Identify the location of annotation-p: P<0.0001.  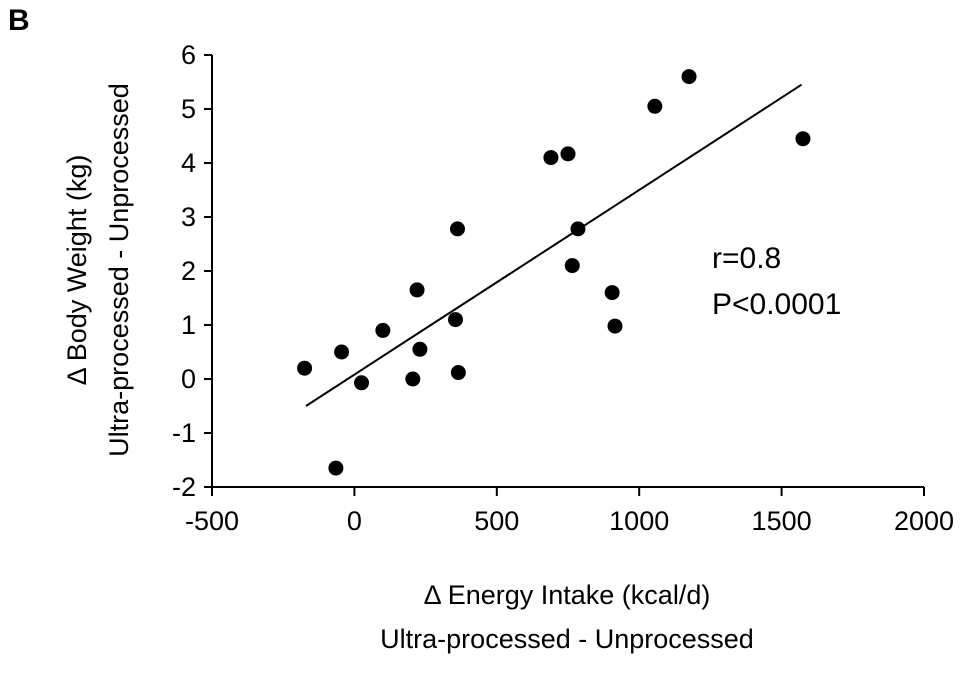
(776, 304).